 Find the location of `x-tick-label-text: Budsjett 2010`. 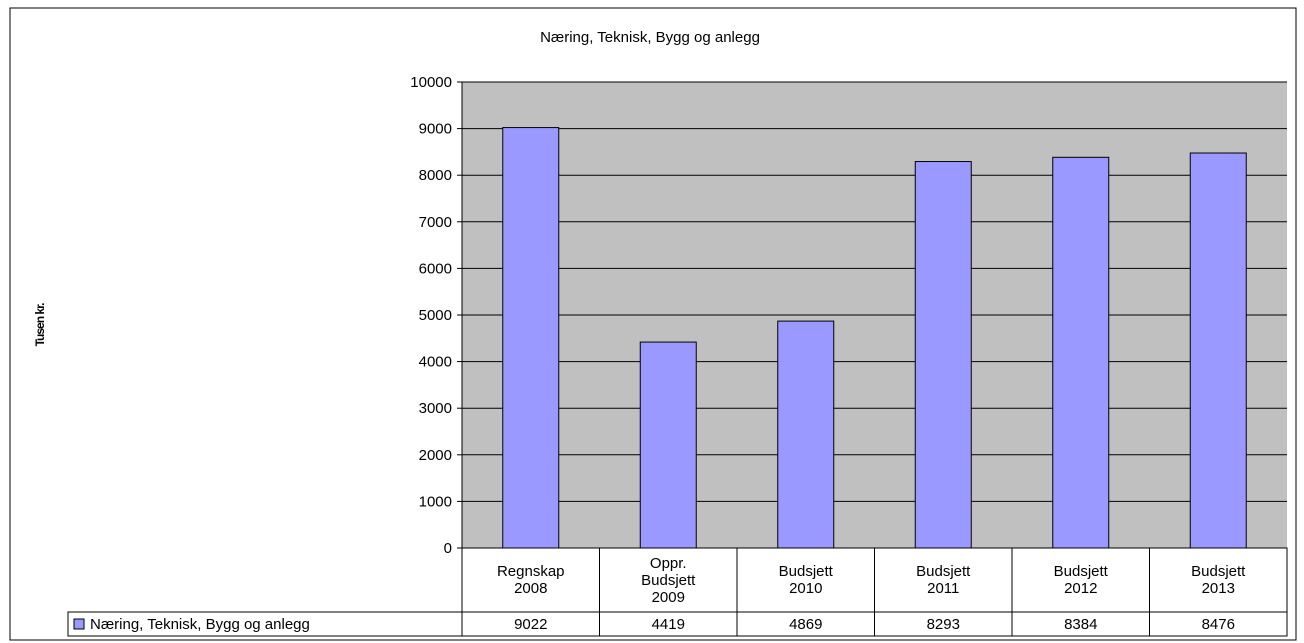

x-tick-label-text: Budsjett 2010 is located at coordinates (805, 580).